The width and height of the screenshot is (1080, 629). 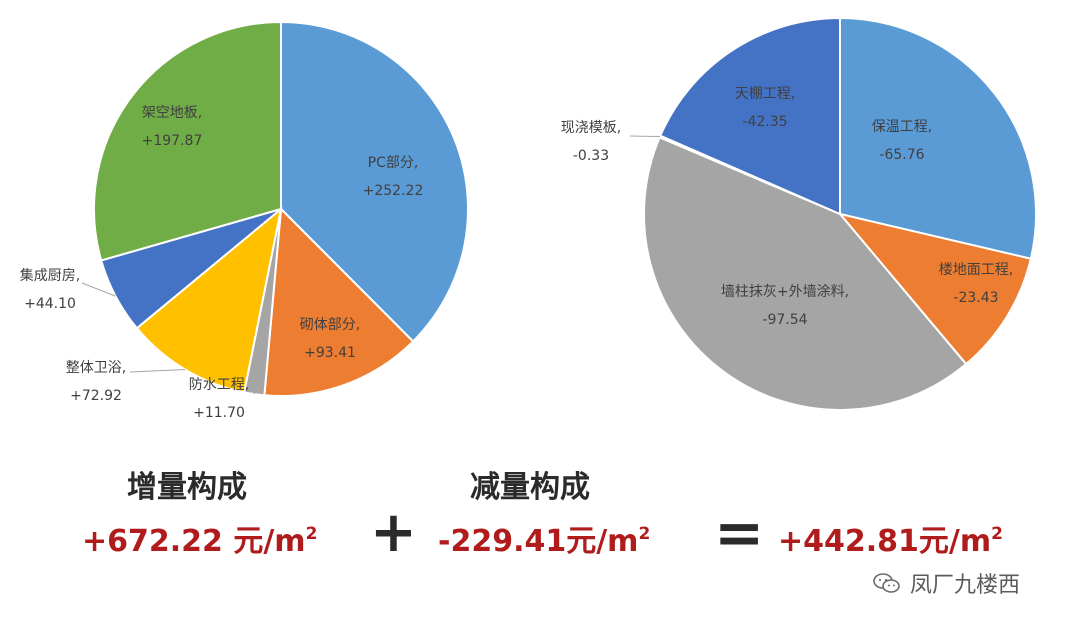 What do you see at coordinates (591, 128) in the screenshot?
I see `pie2-label-3: 现浇模板,` at bounding box center [591, 128].